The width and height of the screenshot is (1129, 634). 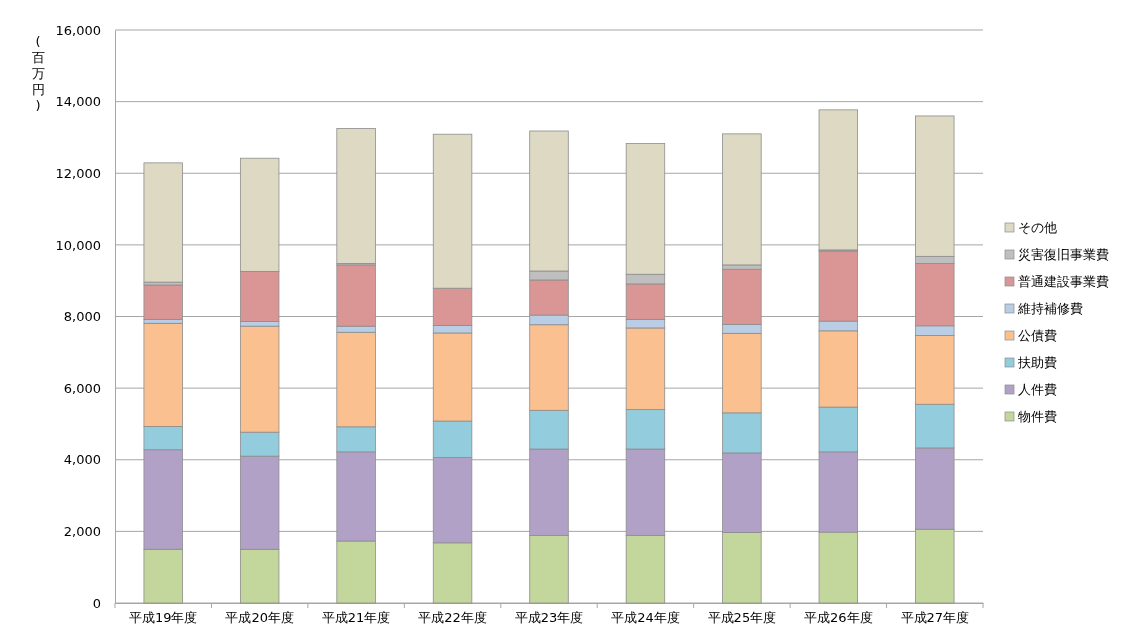 What do you see at coordinates (1050, 308) in the screenshot?
I see `legend-label: 維持補修費` at bounding box center [1050, 308].